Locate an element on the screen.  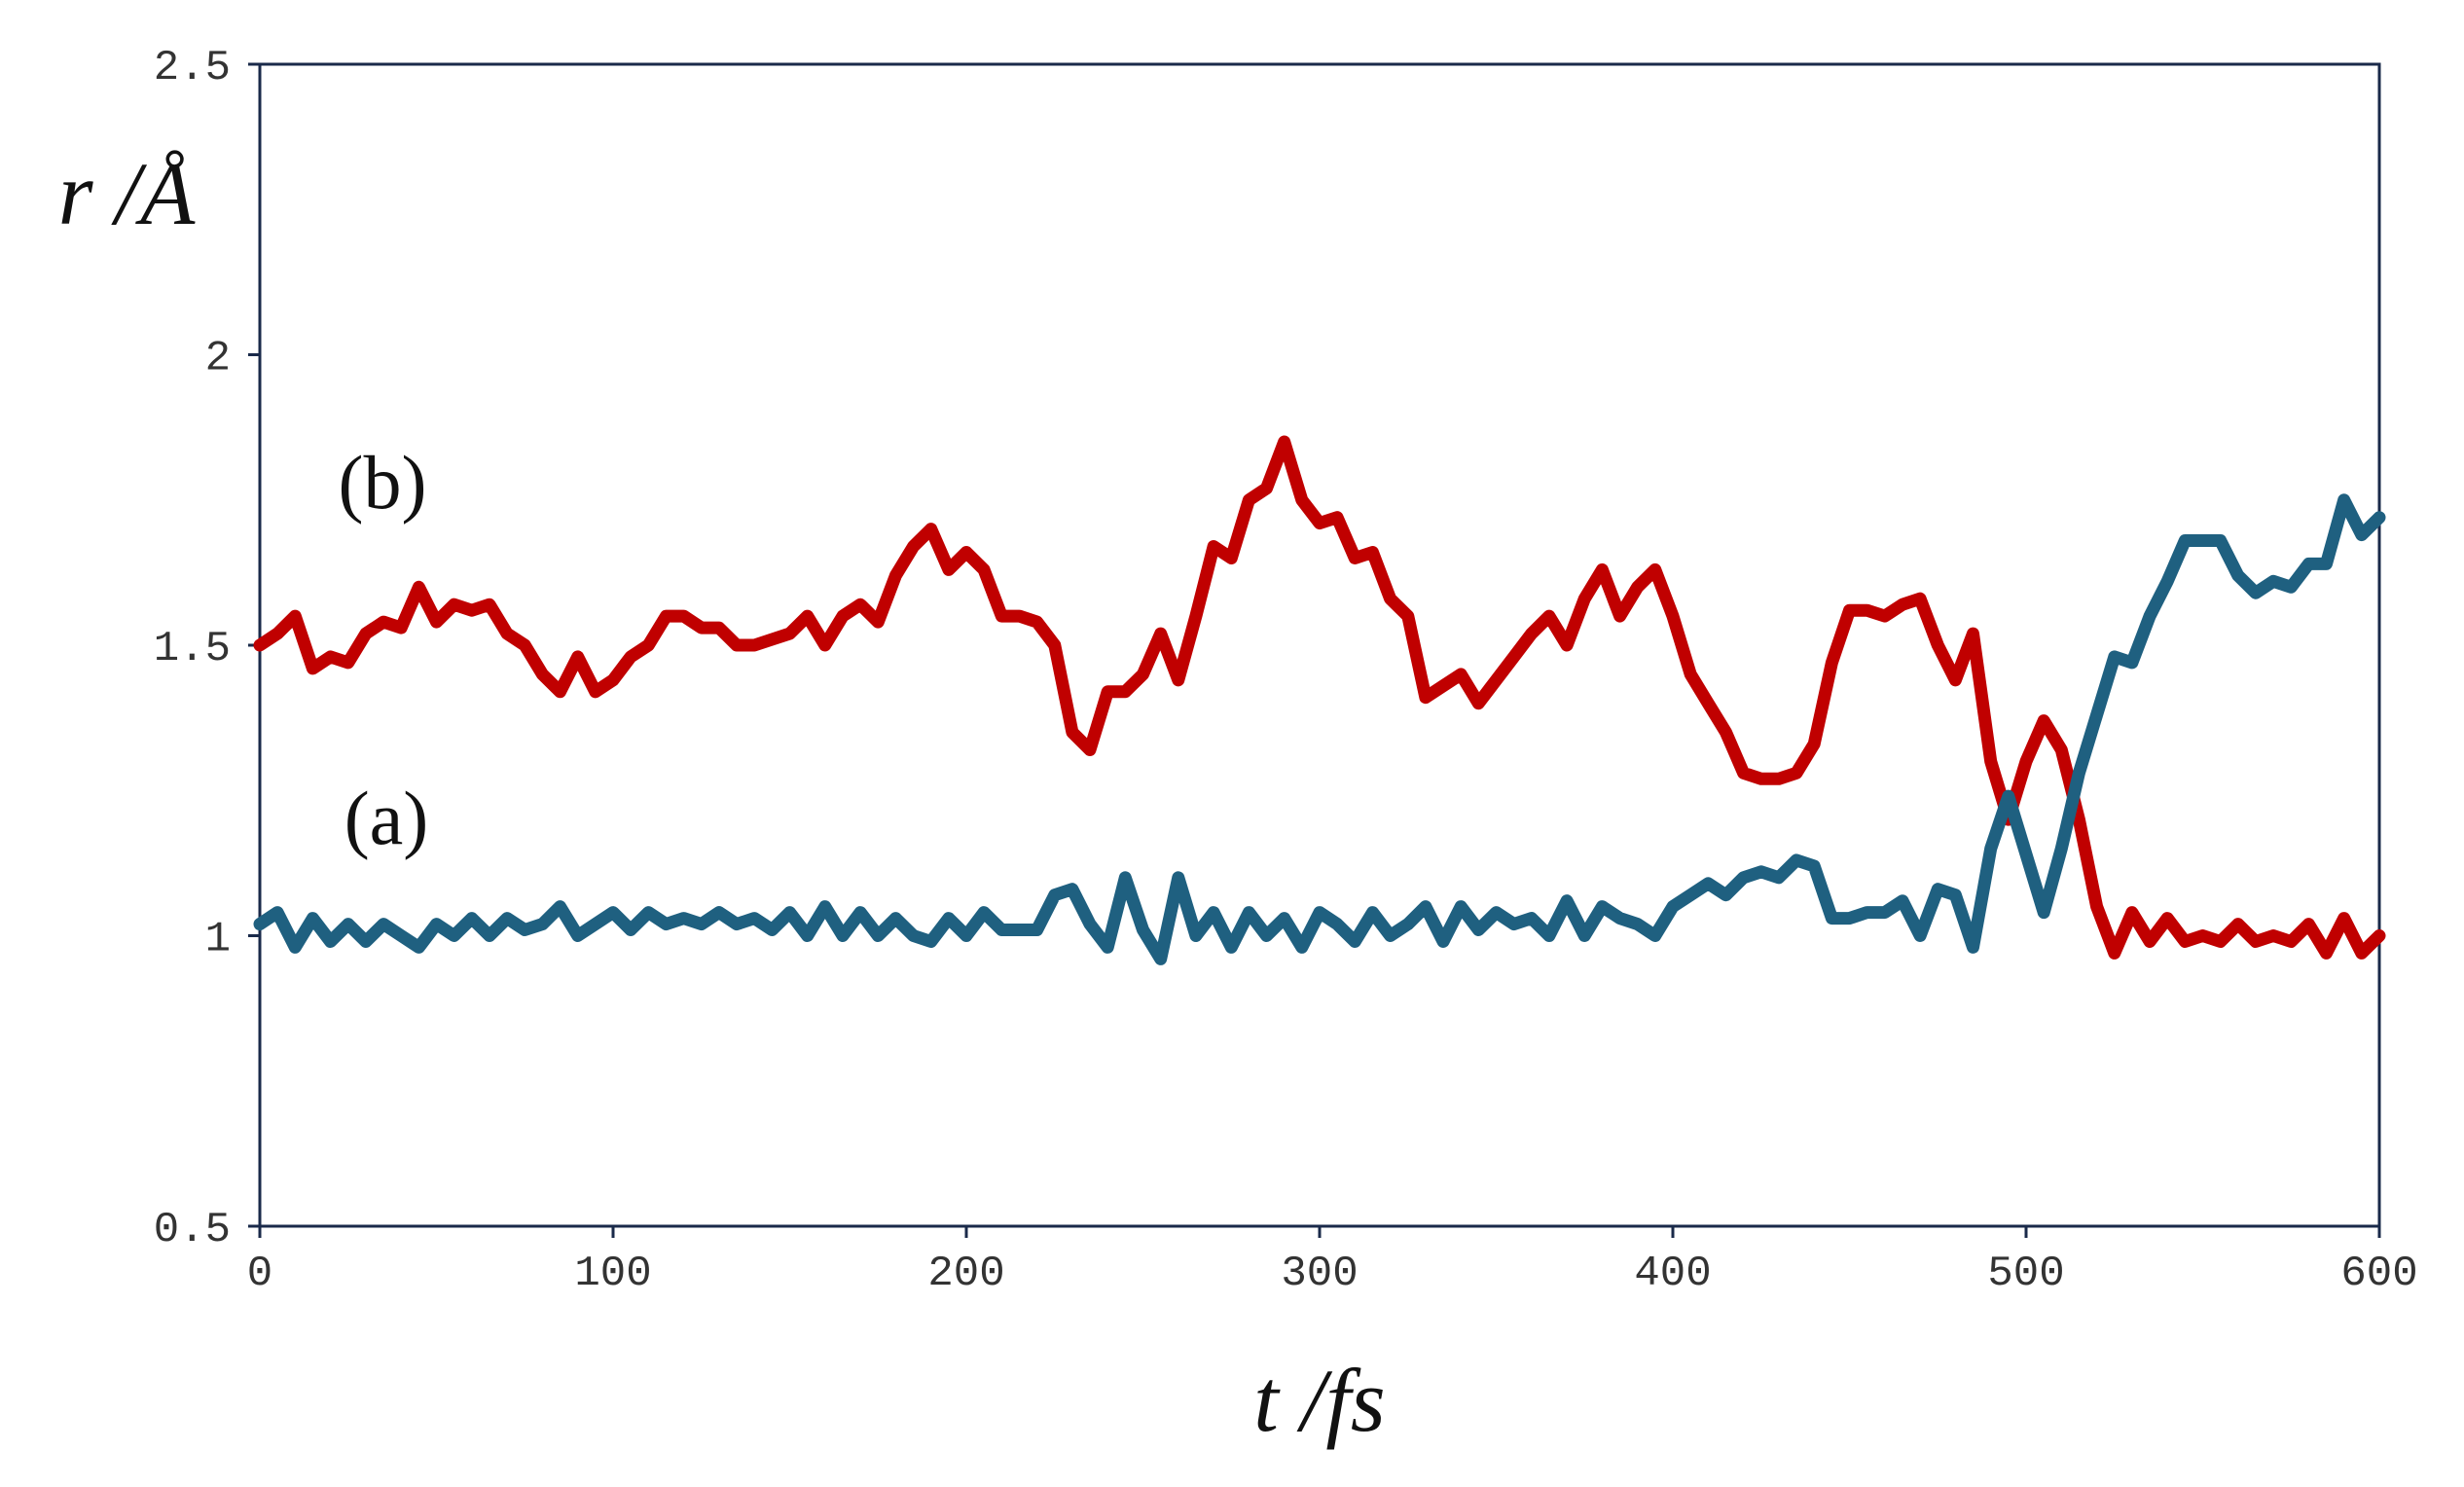
x-tick-label: 200 is located at coordinates (965, 1274).